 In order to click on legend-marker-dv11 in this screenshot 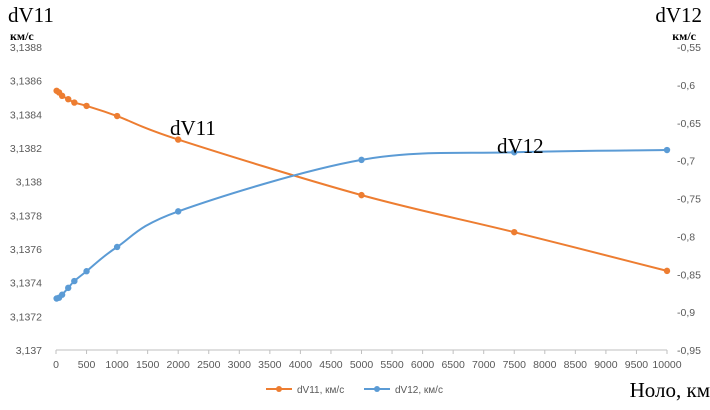, I will do `click(279, 389)`.